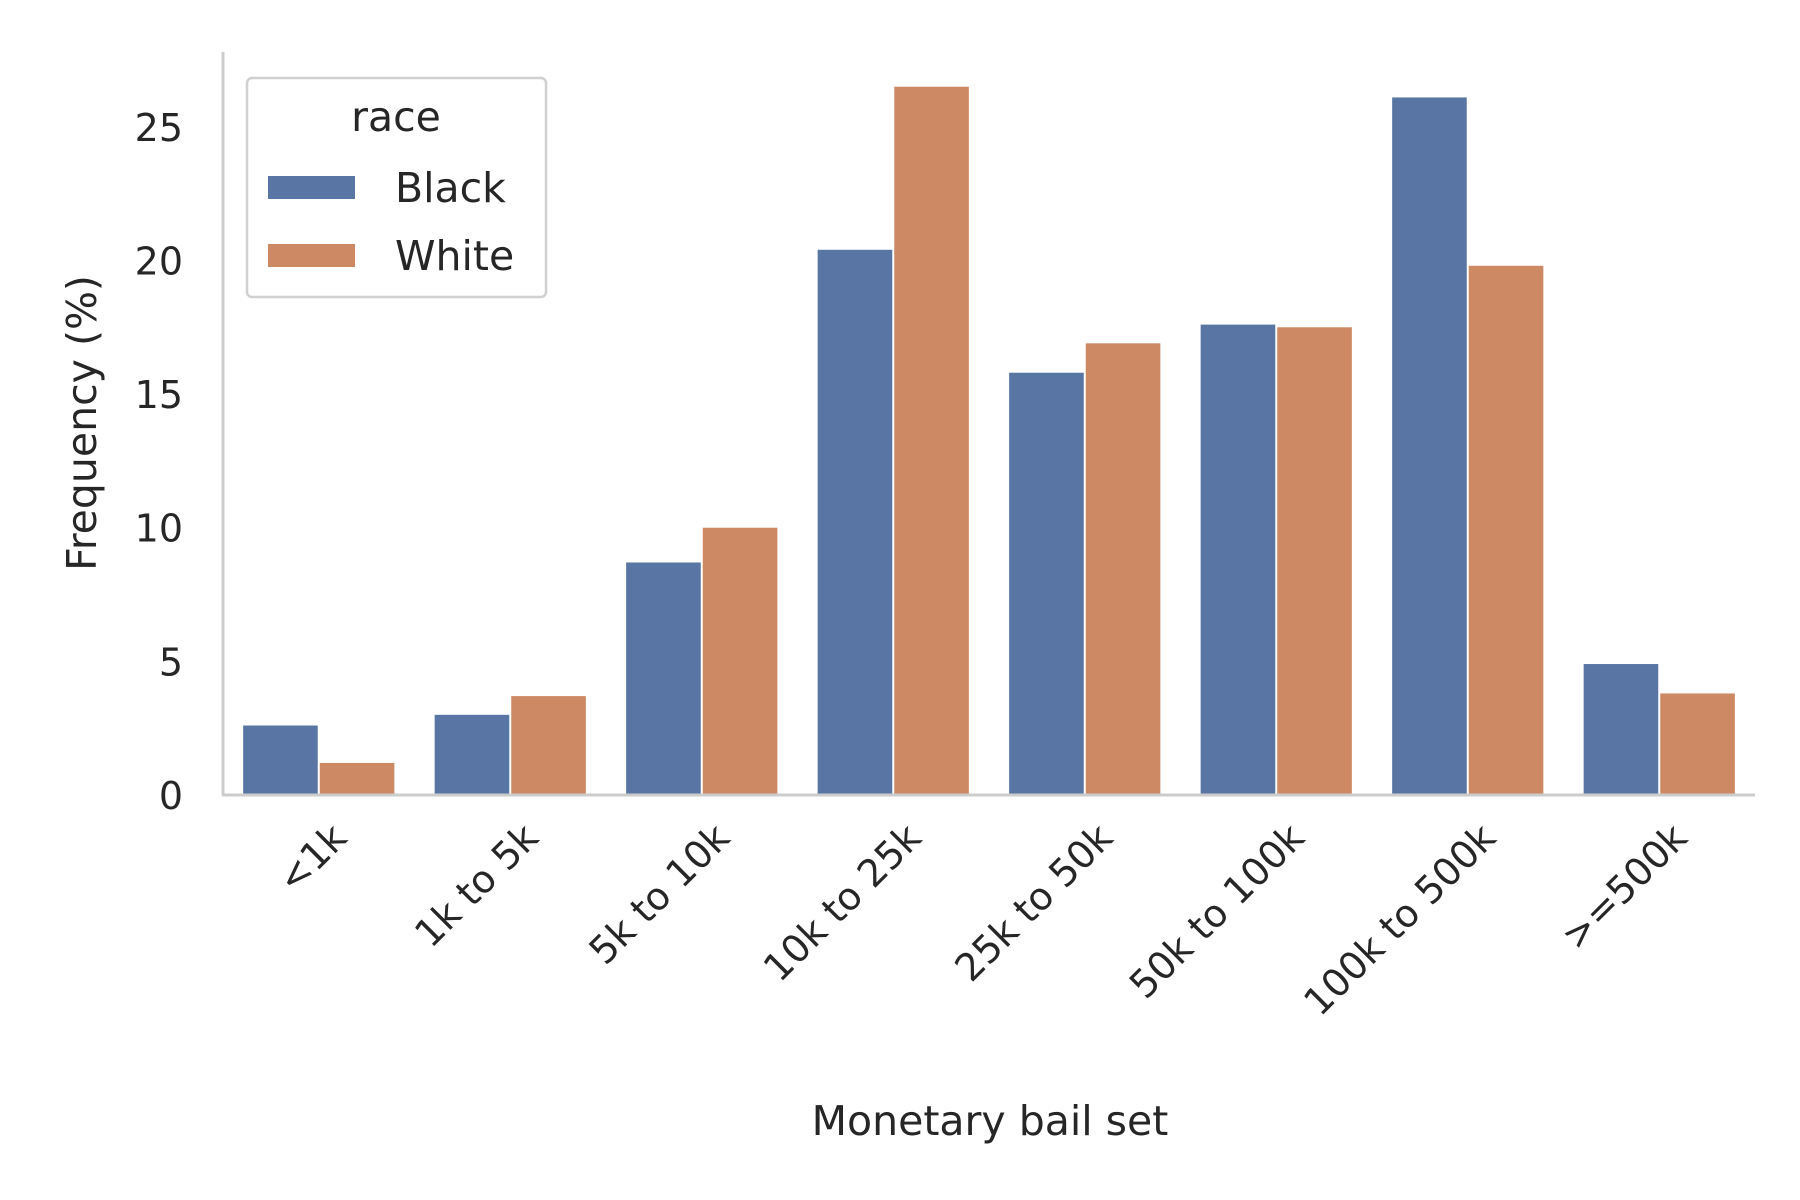  What do you see at coordinates (159, 261) in the screenshot?
I see `y-tick-label: 20` at bounding box center [159, 261].